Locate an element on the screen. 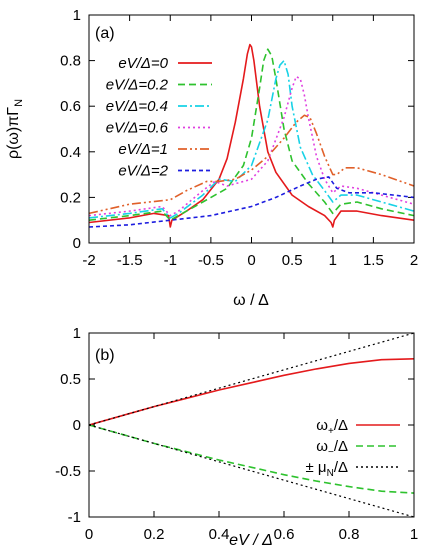 The height and width of the screenshot is (549, 436). panel-b-xtick-label: 1 is located at coordinates (414, 534).